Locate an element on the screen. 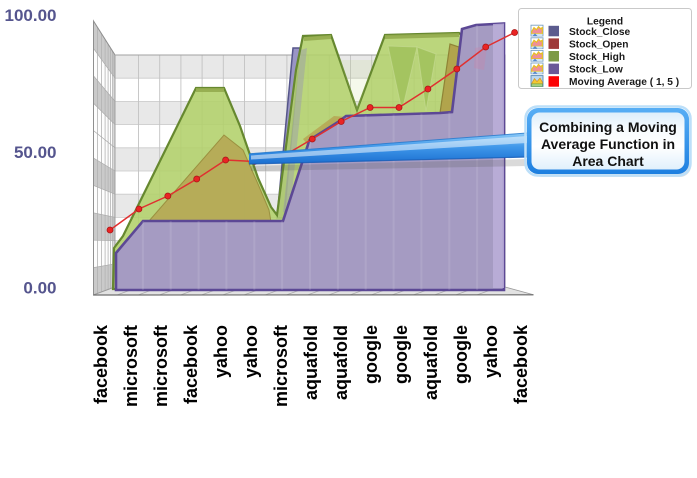 The height and width of the screenshot is (478, 697). svg-text: Moving Average ( 1, 5 ) is located at coordinates (624, 82).